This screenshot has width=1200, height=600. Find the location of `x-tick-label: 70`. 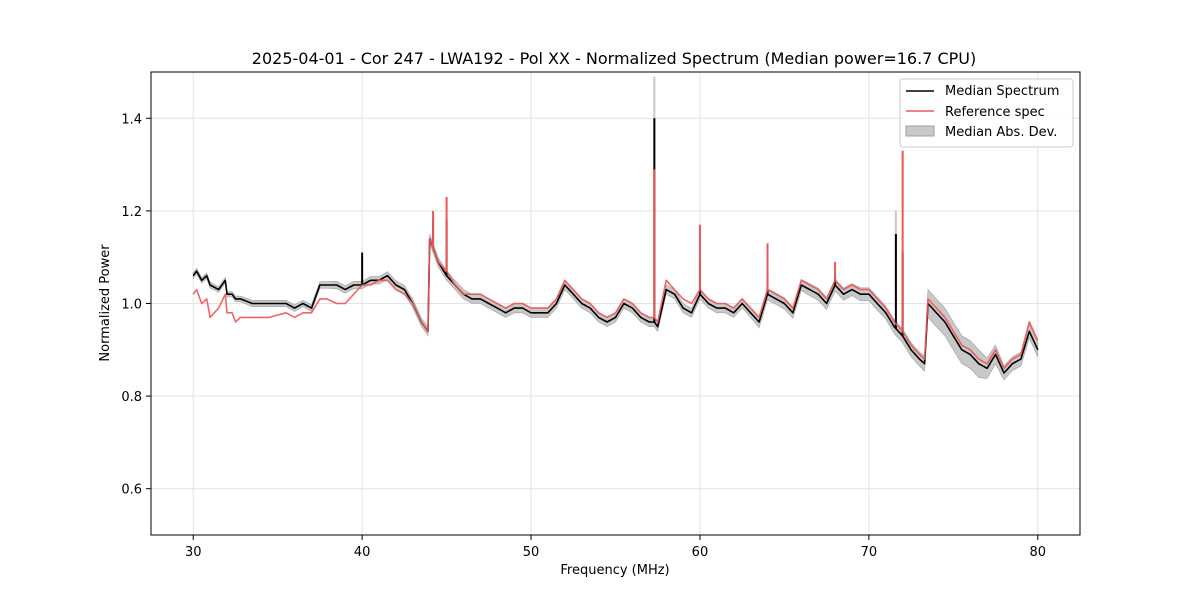

x-tick-label: 70 is located at coordinates (869, 552).